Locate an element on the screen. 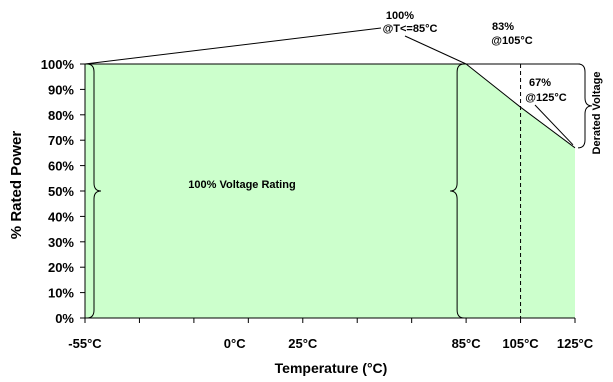  y-tick-label: 20% is located at coordinates (61, 267).